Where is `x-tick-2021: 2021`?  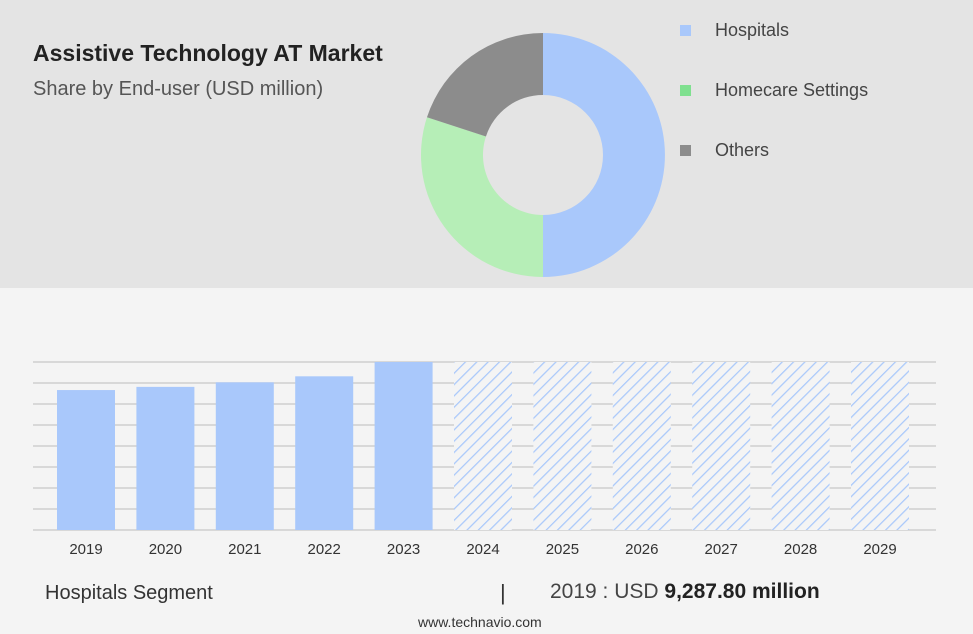
x-tick-2021: 2021 is located at coordinates (244, 549).